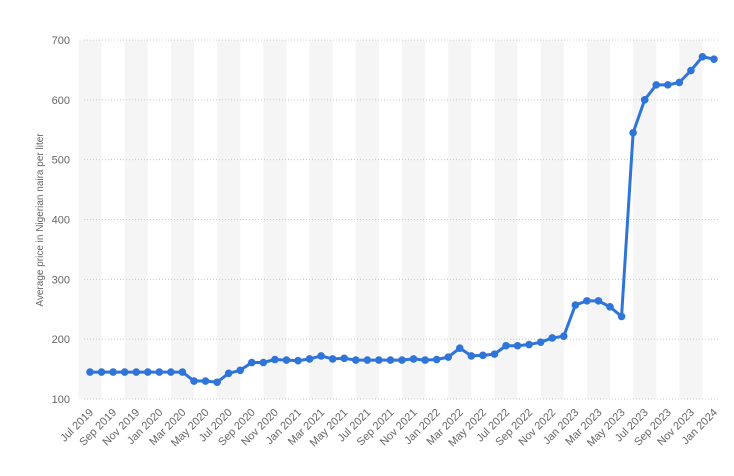  What do you see at coordinates (61, 340) in the screenshot?
I see `y-tick-label: 200` at bounding box center [61, 340].